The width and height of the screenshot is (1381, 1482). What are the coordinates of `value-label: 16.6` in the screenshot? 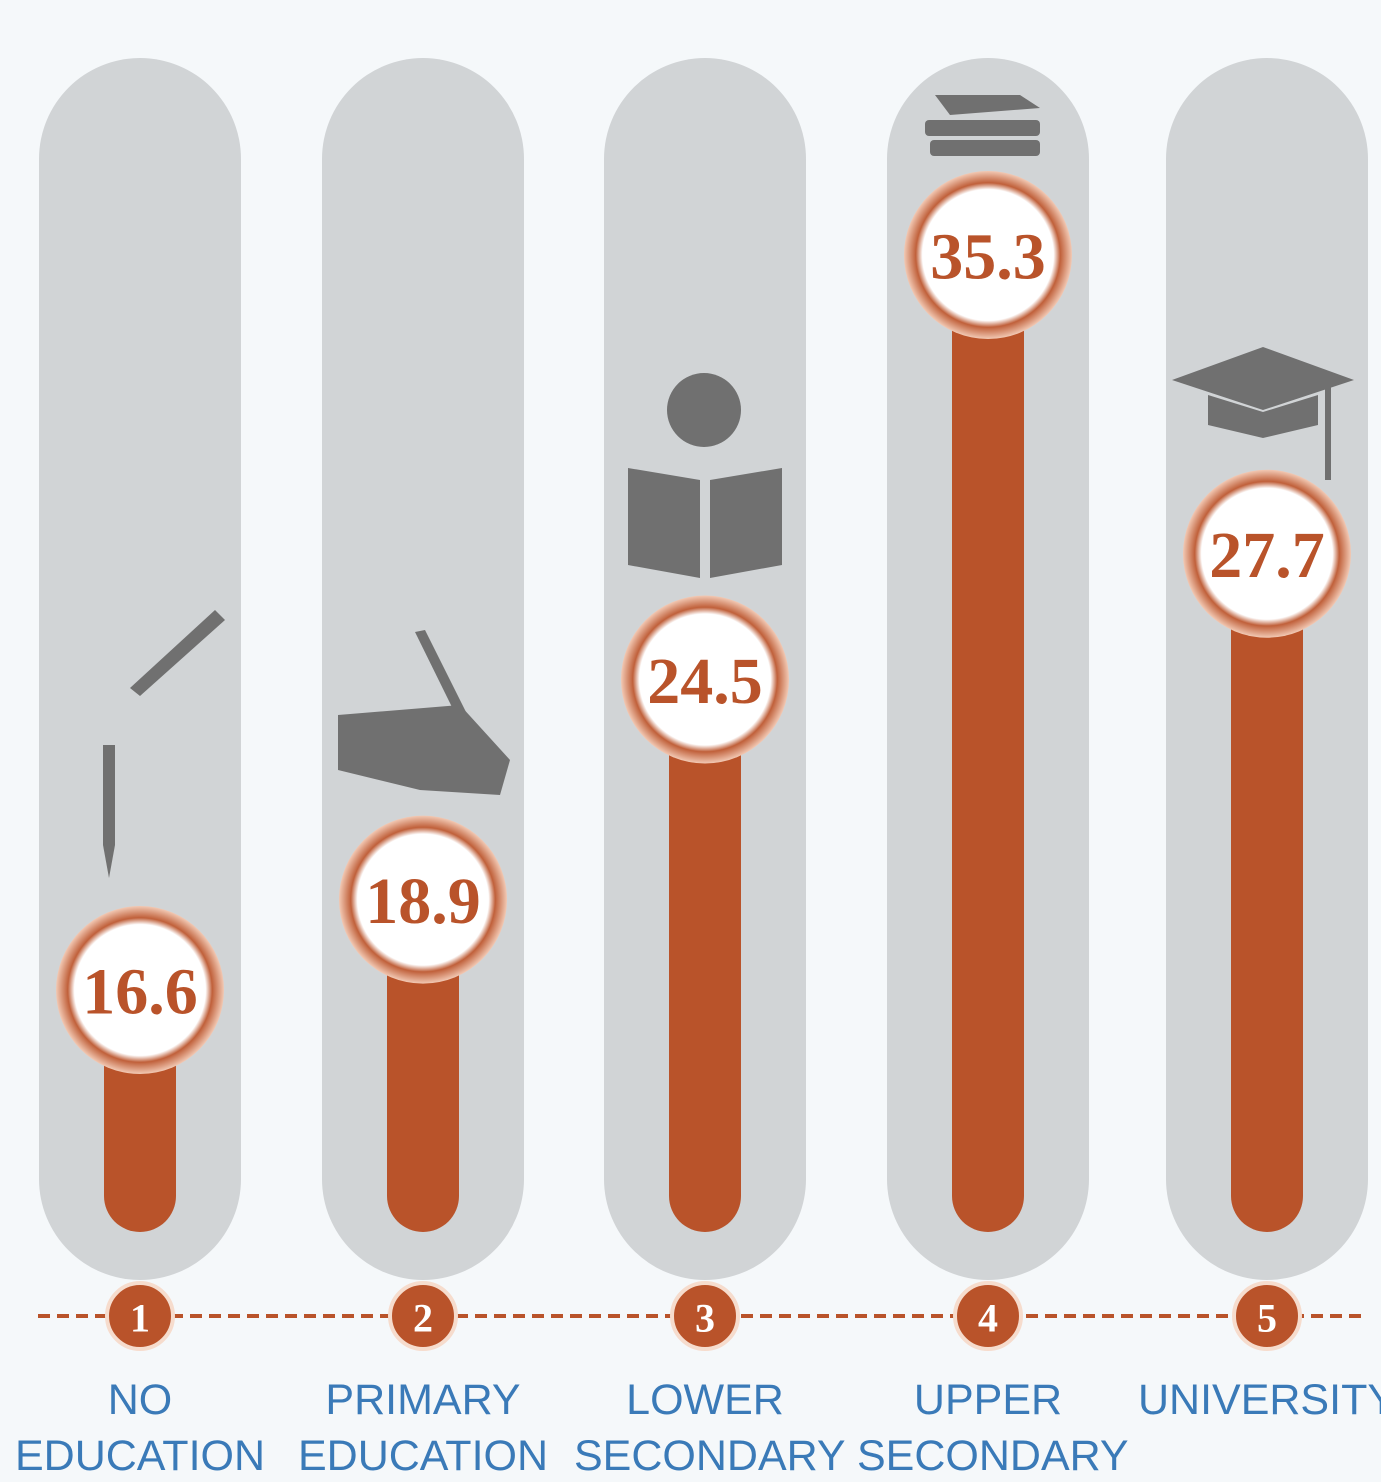 It's located at (140, 992).